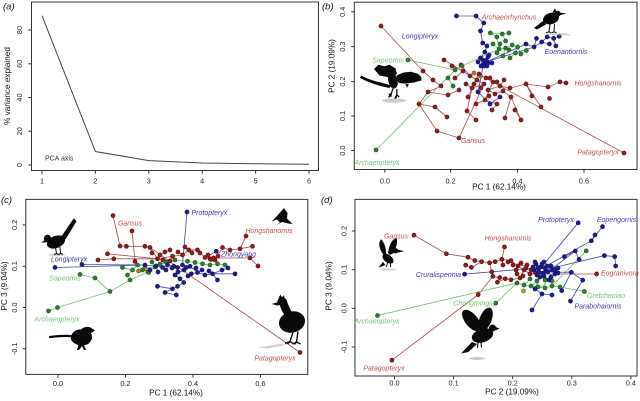  I want to click on svg-text: (b), so click(328, 7).